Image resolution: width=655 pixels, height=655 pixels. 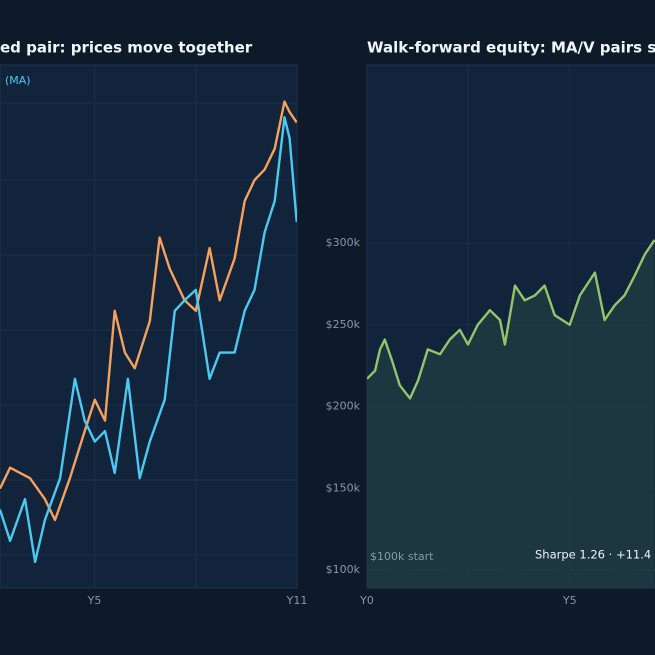 What do you see at coordinates (126, 48) in the screenshot?
I see `chart-title: ed pair: prices move together` at bounding box center [126, 48].